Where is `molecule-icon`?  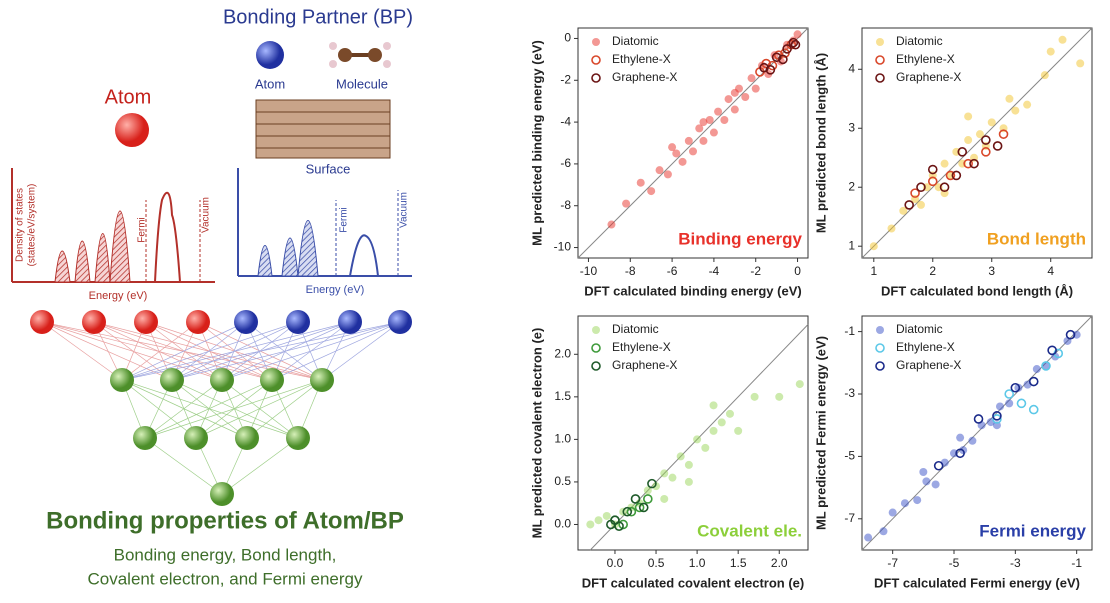 molecule-icon is located at coordinates (360, 55).